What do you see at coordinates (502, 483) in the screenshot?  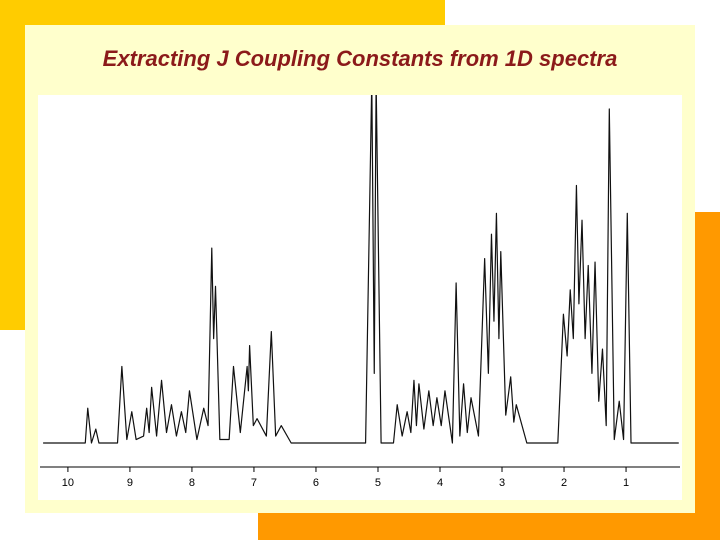 I see `x-tick-label: 3` at bounding box center [502, 483].